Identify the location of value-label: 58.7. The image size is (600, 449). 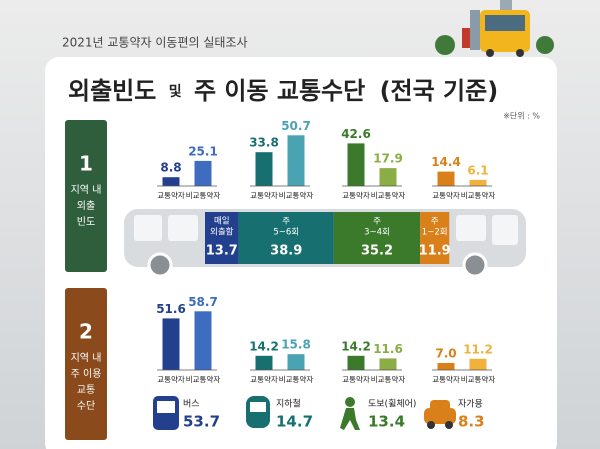
(203, 302).